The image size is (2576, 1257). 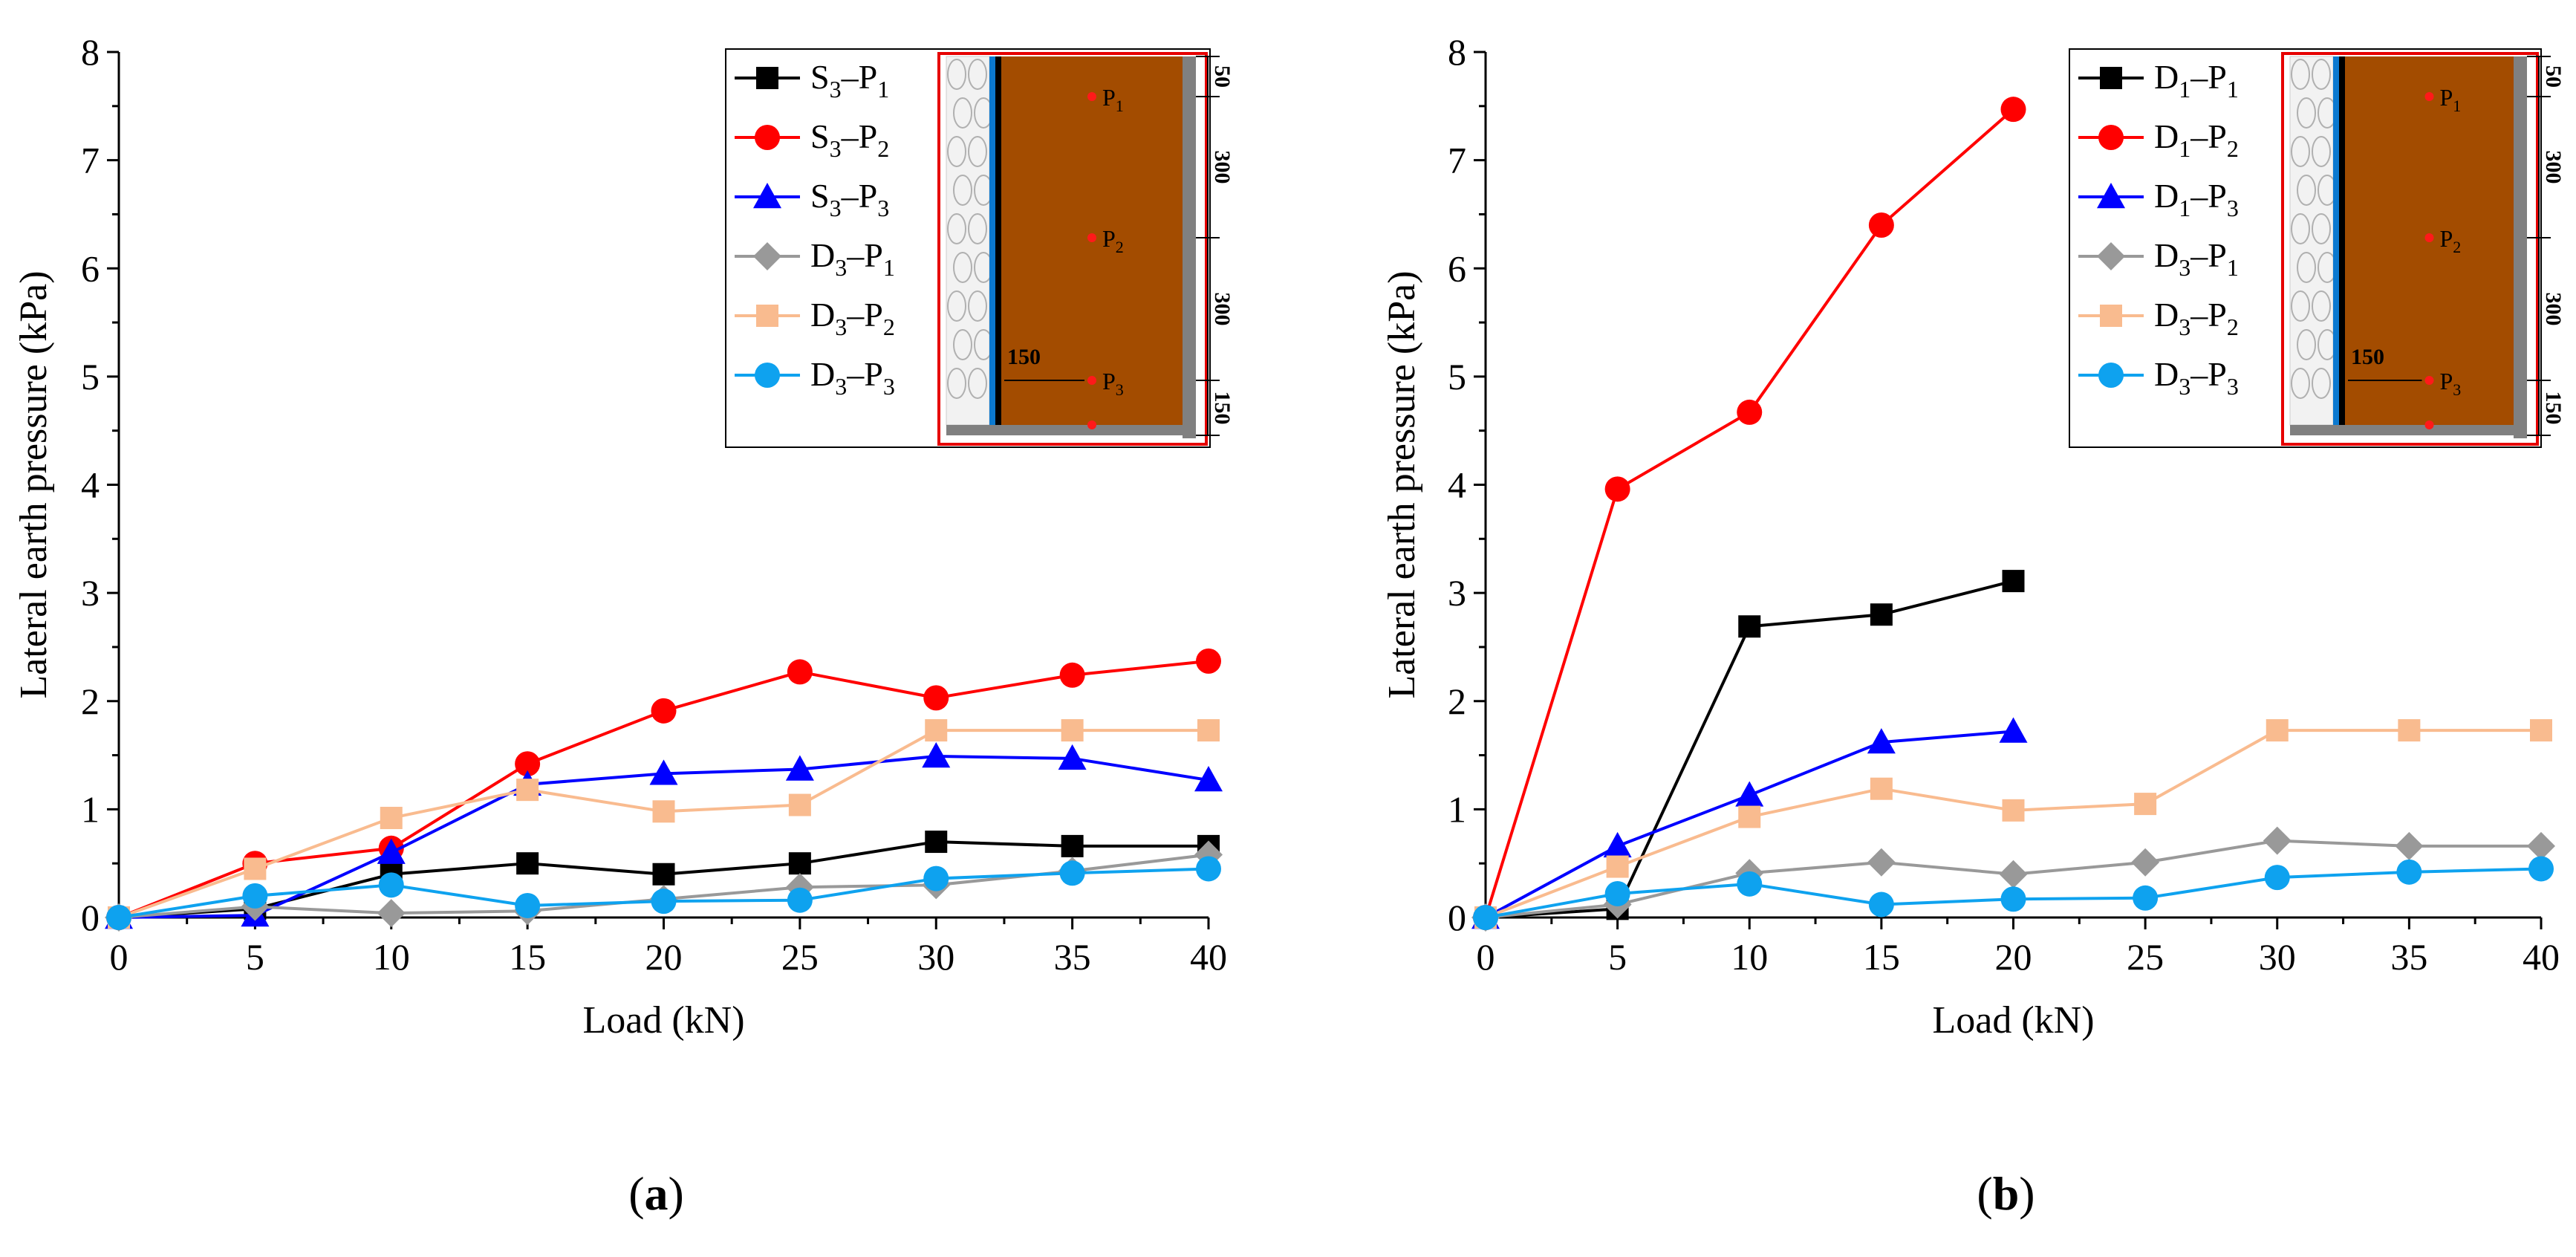 What do you see at coordinates (1881, 957) in the screenshot?
I see `x-tick-label: 15` at bounding box center [1881, 957].